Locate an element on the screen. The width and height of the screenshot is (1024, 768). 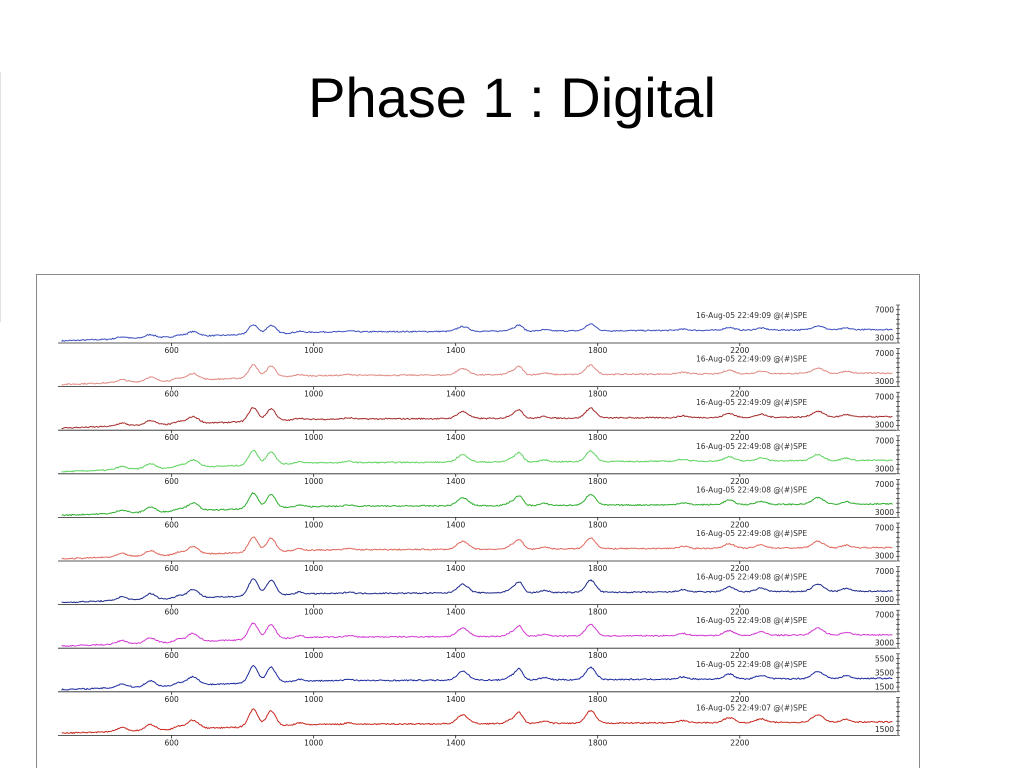
x-tick-label-row-8-1400: 1400 is located at coordinates (455, 655).